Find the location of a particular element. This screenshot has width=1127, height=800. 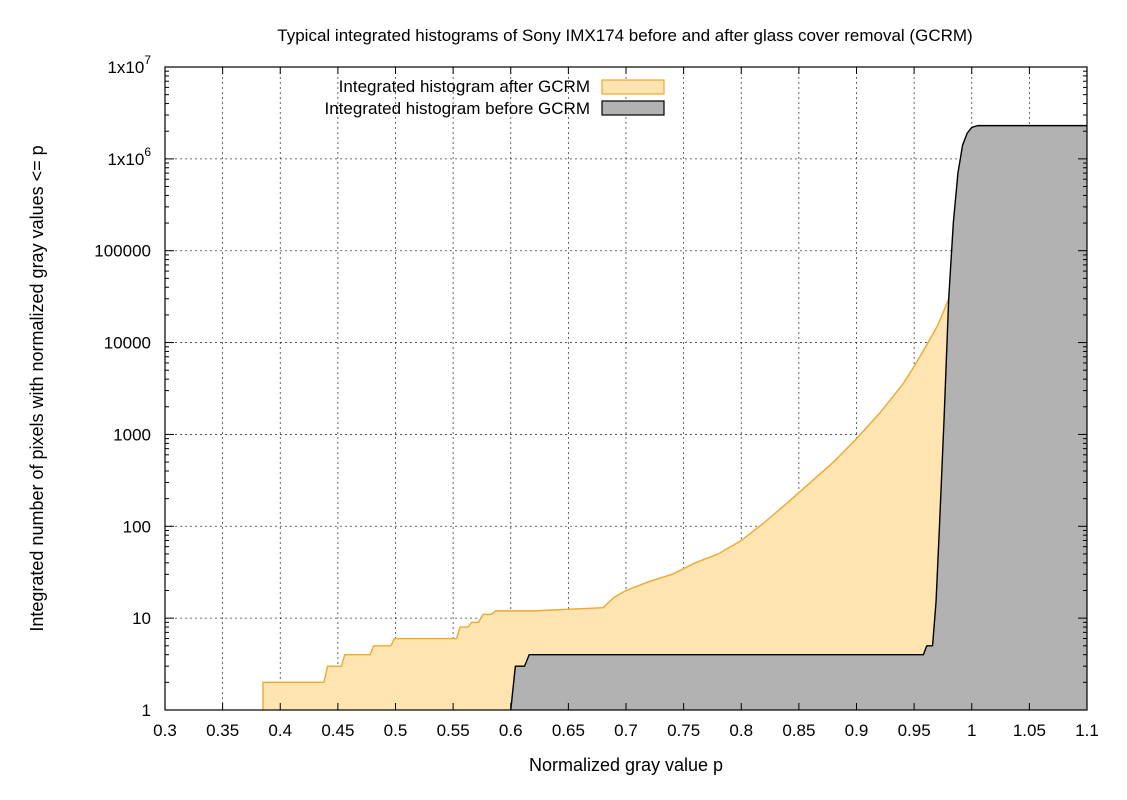

legend-swatch-after-gcrm is located at coordinates (633, 87).